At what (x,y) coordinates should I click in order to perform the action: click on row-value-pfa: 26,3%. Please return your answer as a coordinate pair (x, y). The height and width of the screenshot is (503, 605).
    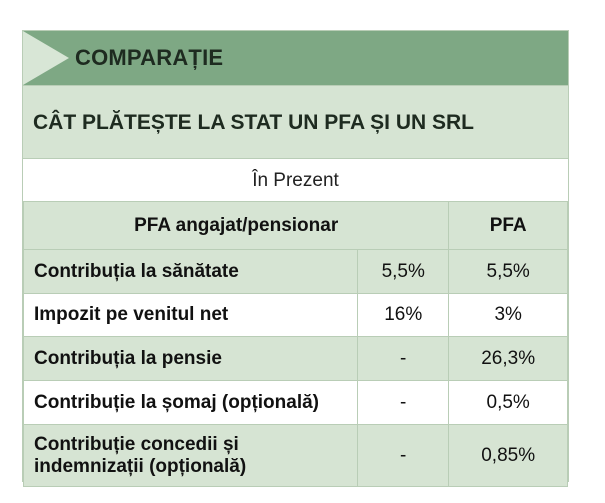
    Looking at the image, I should click on (508, 358).